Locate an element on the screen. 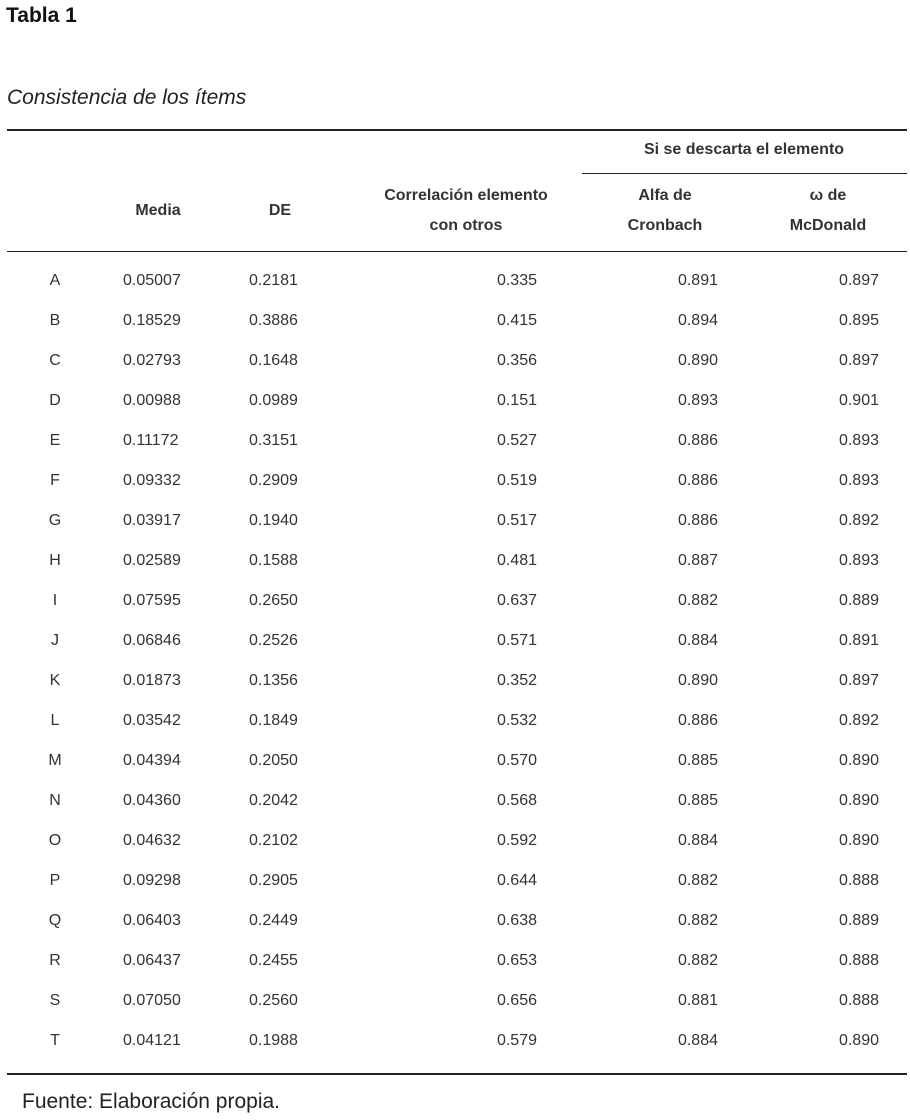  cell-item: K is located at coordinates (55, 680).